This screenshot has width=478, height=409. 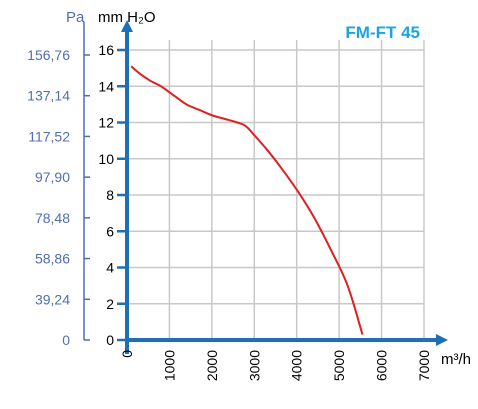 I want to click on pa-unit-label: Pa, so click(x=75, y=17).